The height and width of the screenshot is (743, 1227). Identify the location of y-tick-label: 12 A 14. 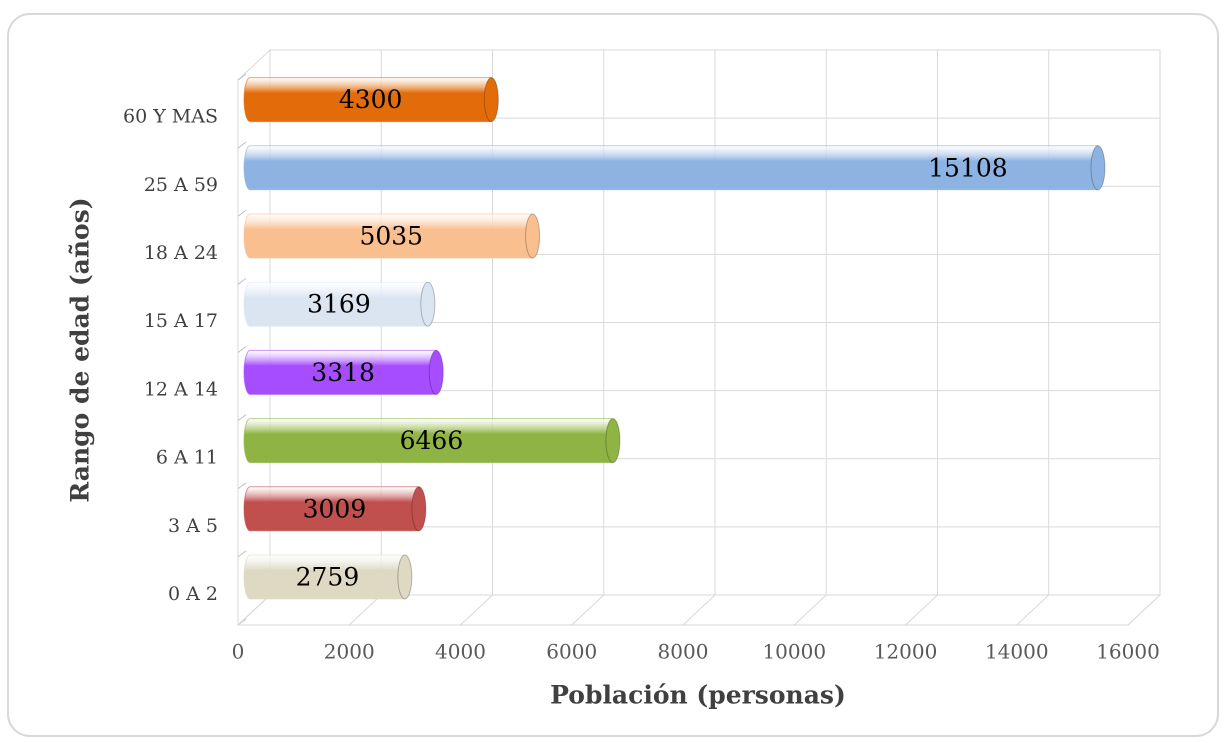
(181, 389).